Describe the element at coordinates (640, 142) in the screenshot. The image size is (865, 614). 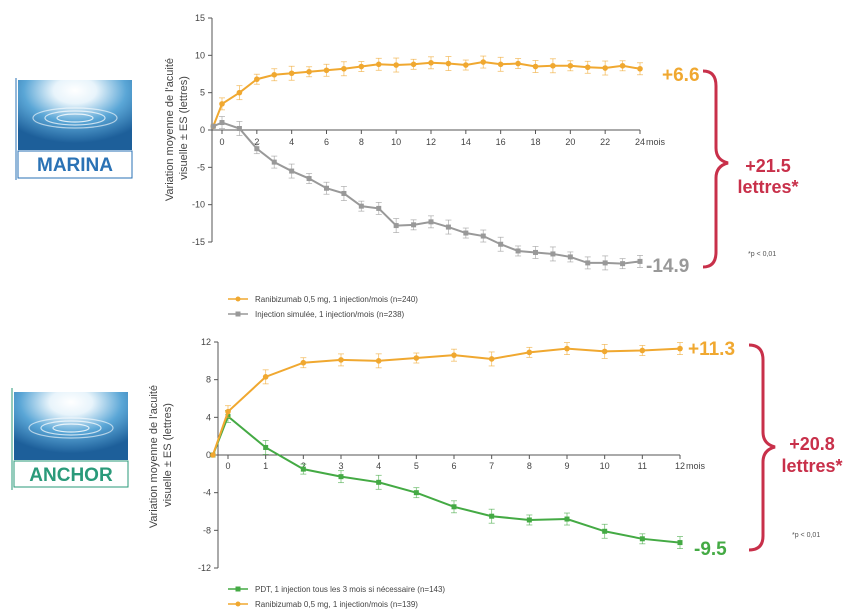
I see `marina-x-tick-label: 24` at that location.